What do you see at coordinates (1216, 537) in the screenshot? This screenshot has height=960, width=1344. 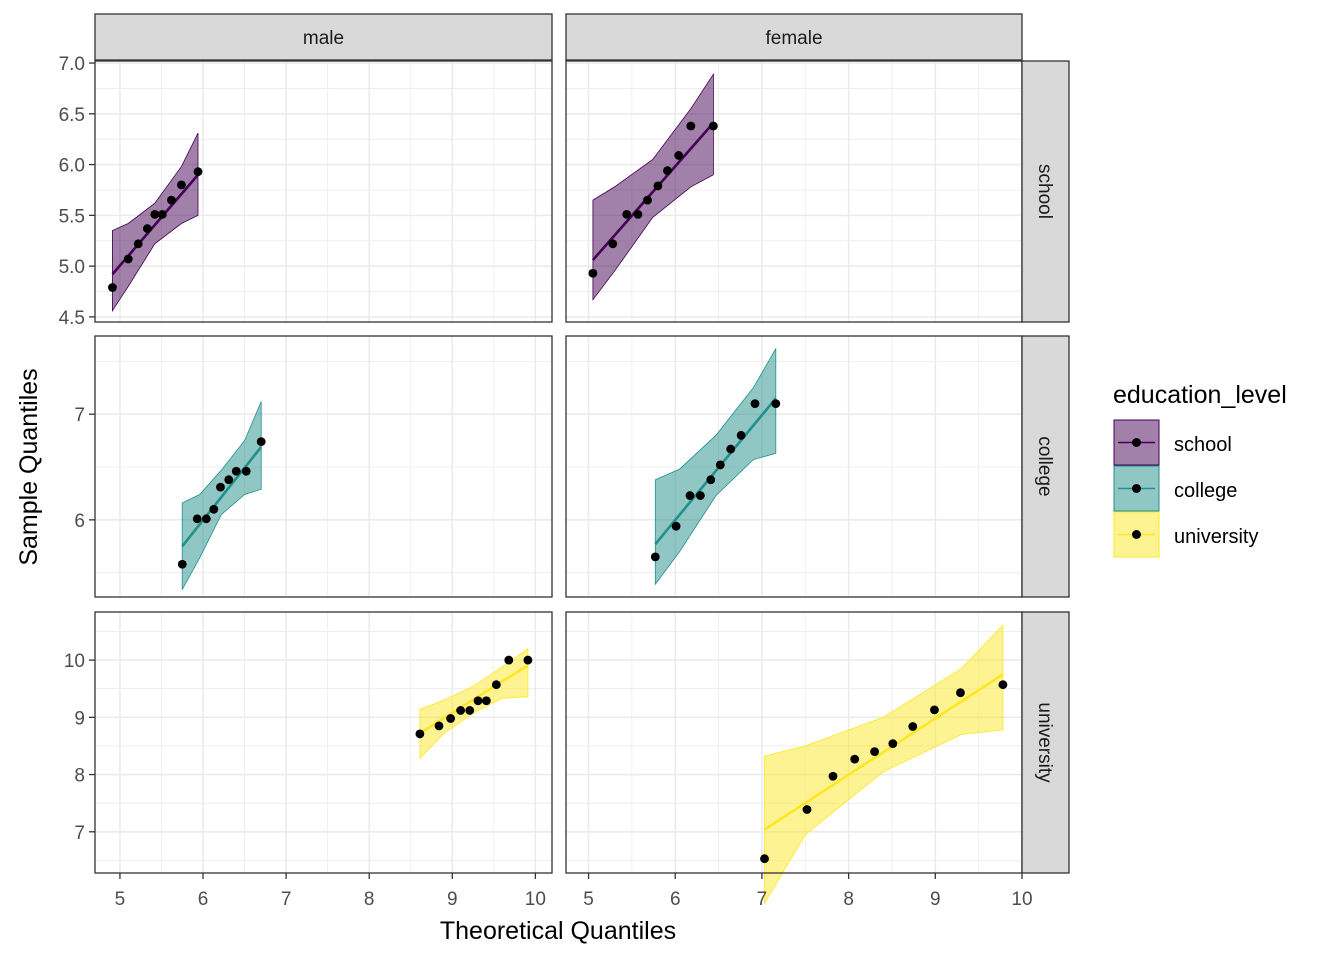 I see `legend-label-university: university` at bounding box center [1216, 537].